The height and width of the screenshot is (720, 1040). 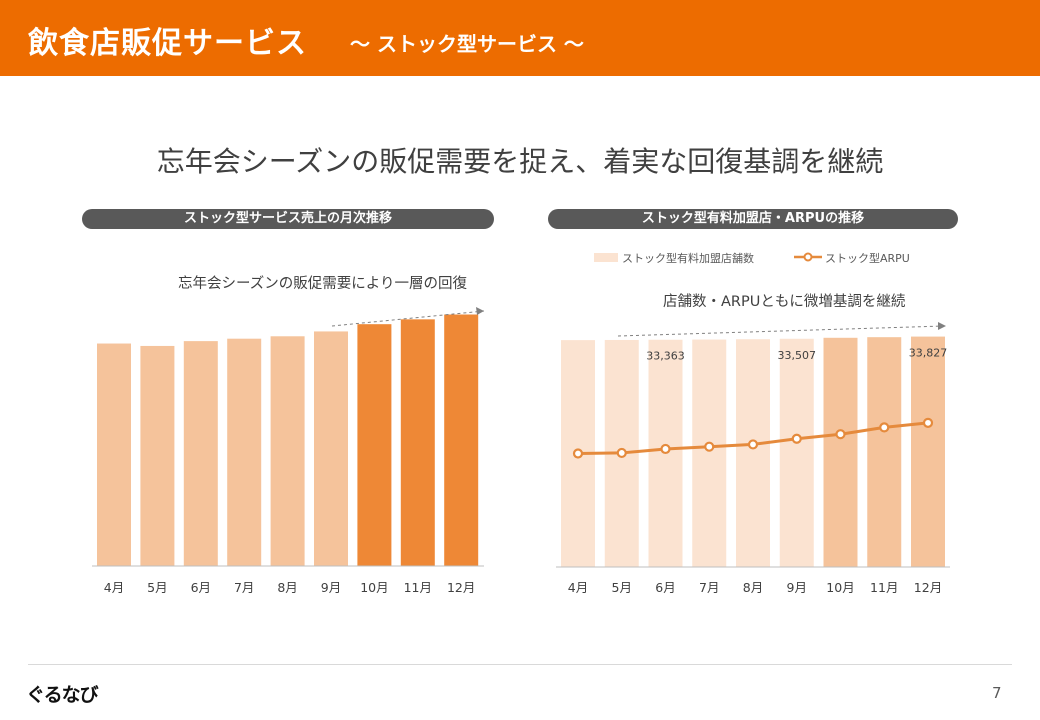 What do you see at coordinates (688, 258) in the screenshot?
I see `legend-bar-label: ストック型有料加盟店舗数` at bounding box center [688, 258].